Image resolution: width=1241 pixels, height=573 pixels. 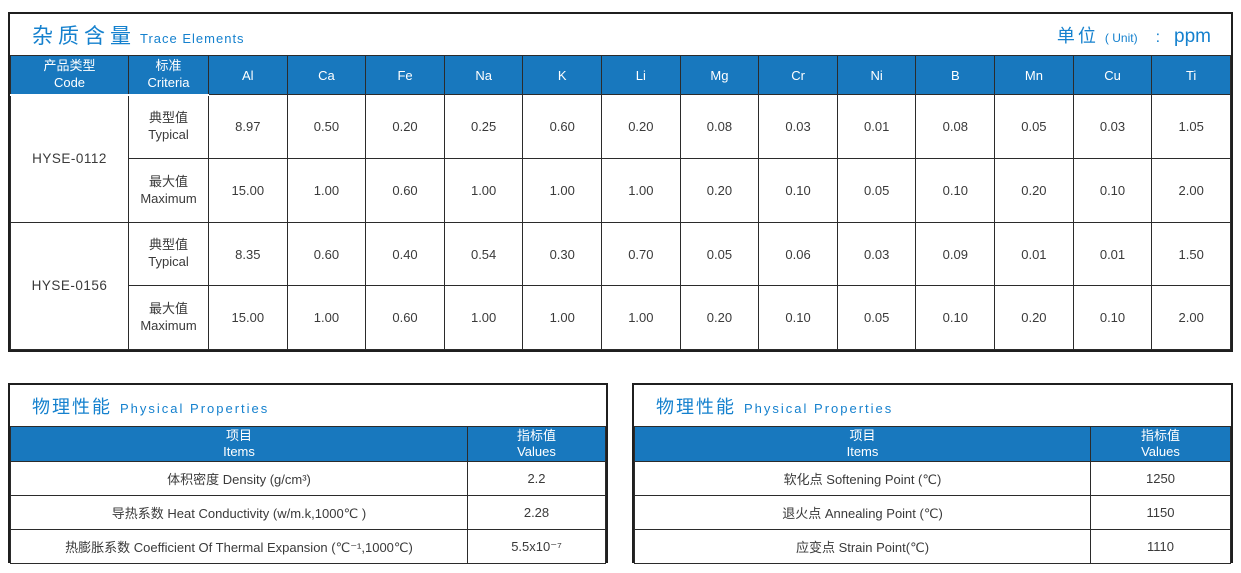 I want to click on value-cell: 0.70, so click(x=641, y=254).